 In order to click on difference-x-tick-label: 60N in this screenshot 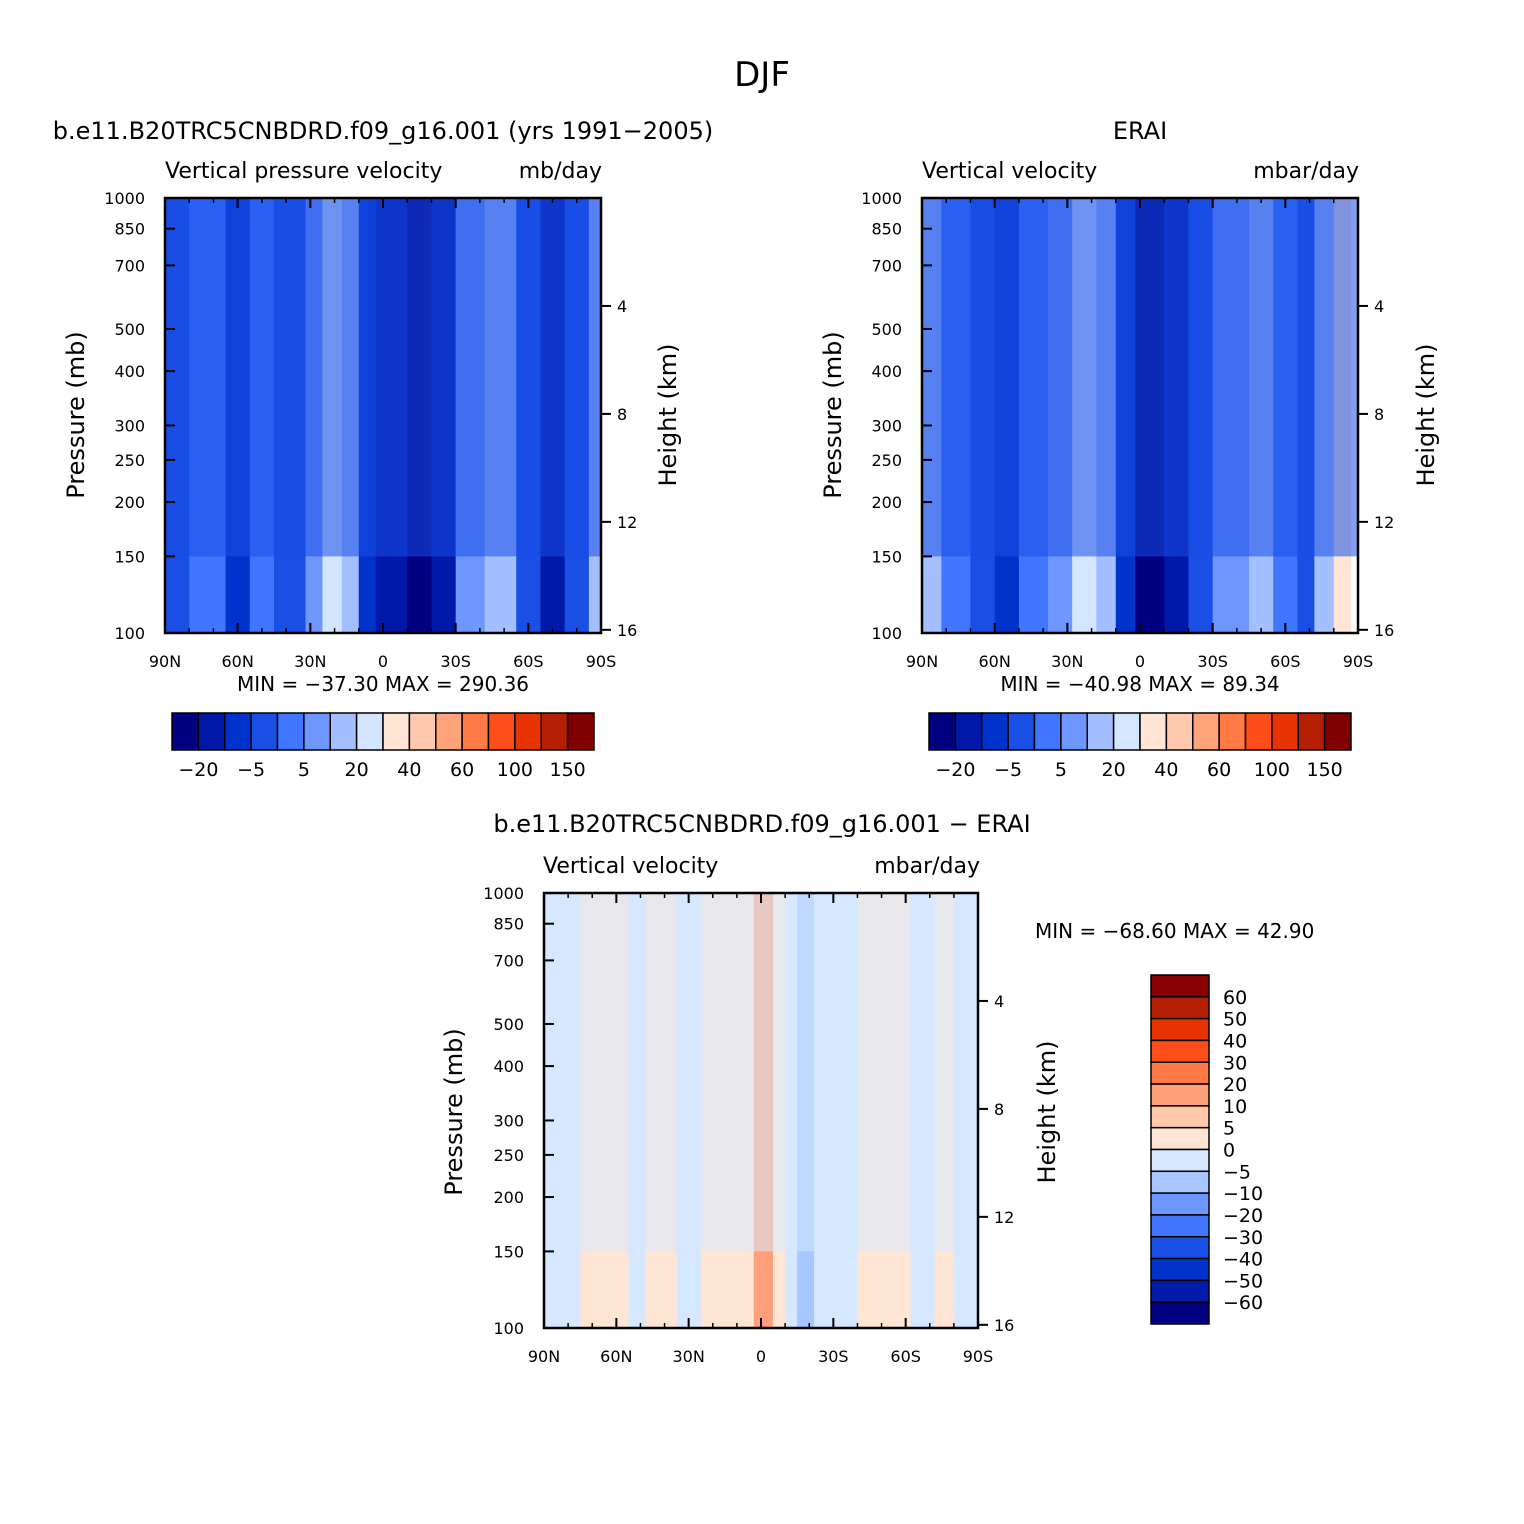, I will do `click(616, 1356)`.